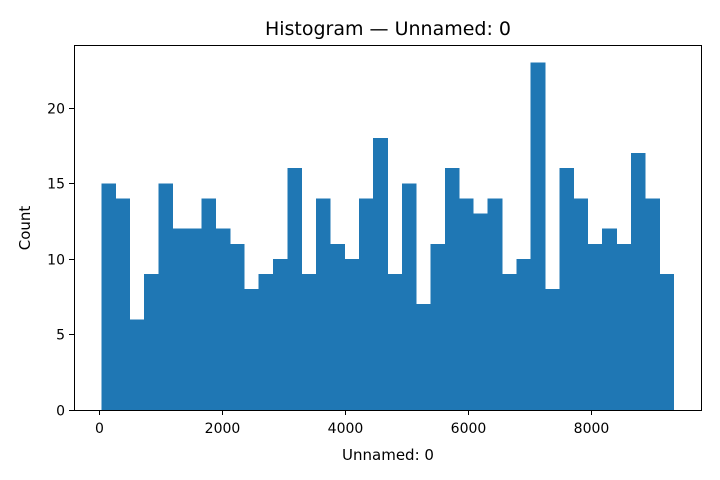 The width and height of the screenshot is (720, 480). I want to click on y-tick-label: 20, so click(56, 110).